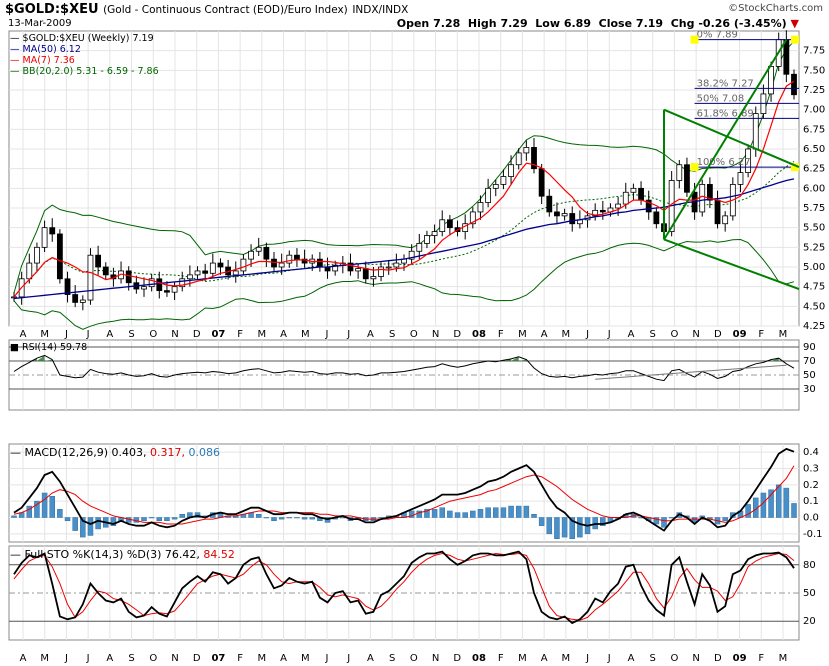 This screenshot has height=666, width=829. Describe the element at coordinates (725, 113) in the screenshot. I see `fib-label: 61.8% 6.89` at that location.